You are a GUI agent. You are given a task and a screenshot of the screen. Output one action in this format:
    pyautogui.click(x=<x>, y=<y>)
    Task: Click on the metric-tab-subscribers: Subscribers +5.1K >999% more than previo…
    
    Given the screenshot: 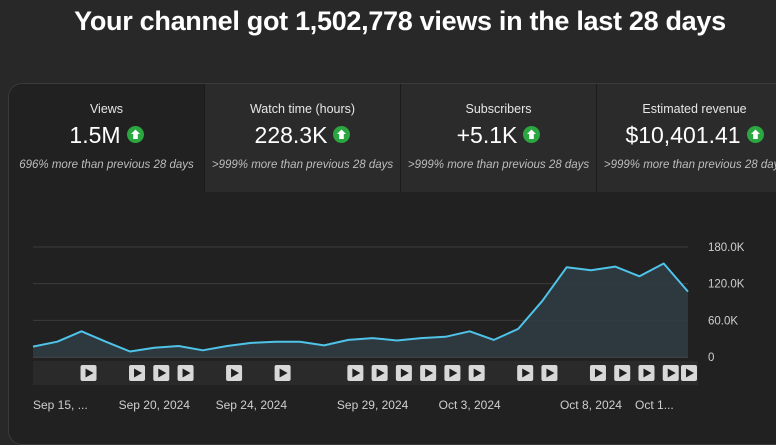 What is the action you would take?
    pyautogui.click(x=498, y=138)
    